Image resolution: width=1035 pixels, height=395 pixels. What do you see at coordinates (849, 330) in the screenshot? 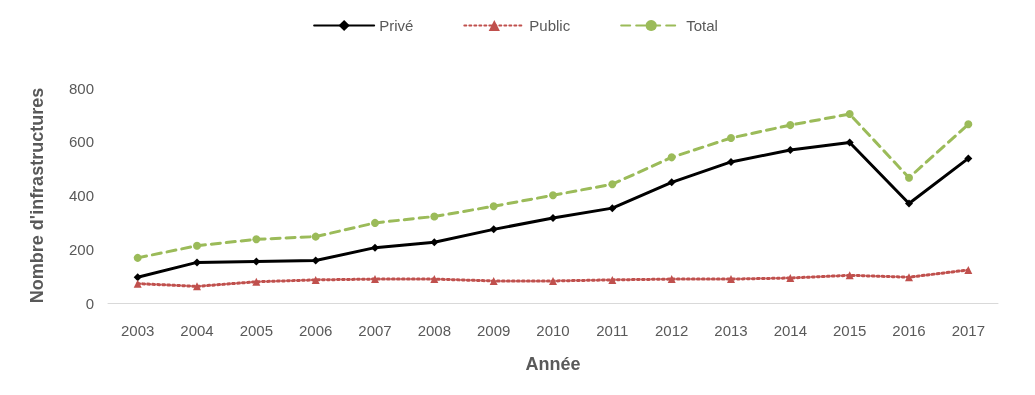
I see `x-tick-label: 2015` at bounding box center [849, 330].